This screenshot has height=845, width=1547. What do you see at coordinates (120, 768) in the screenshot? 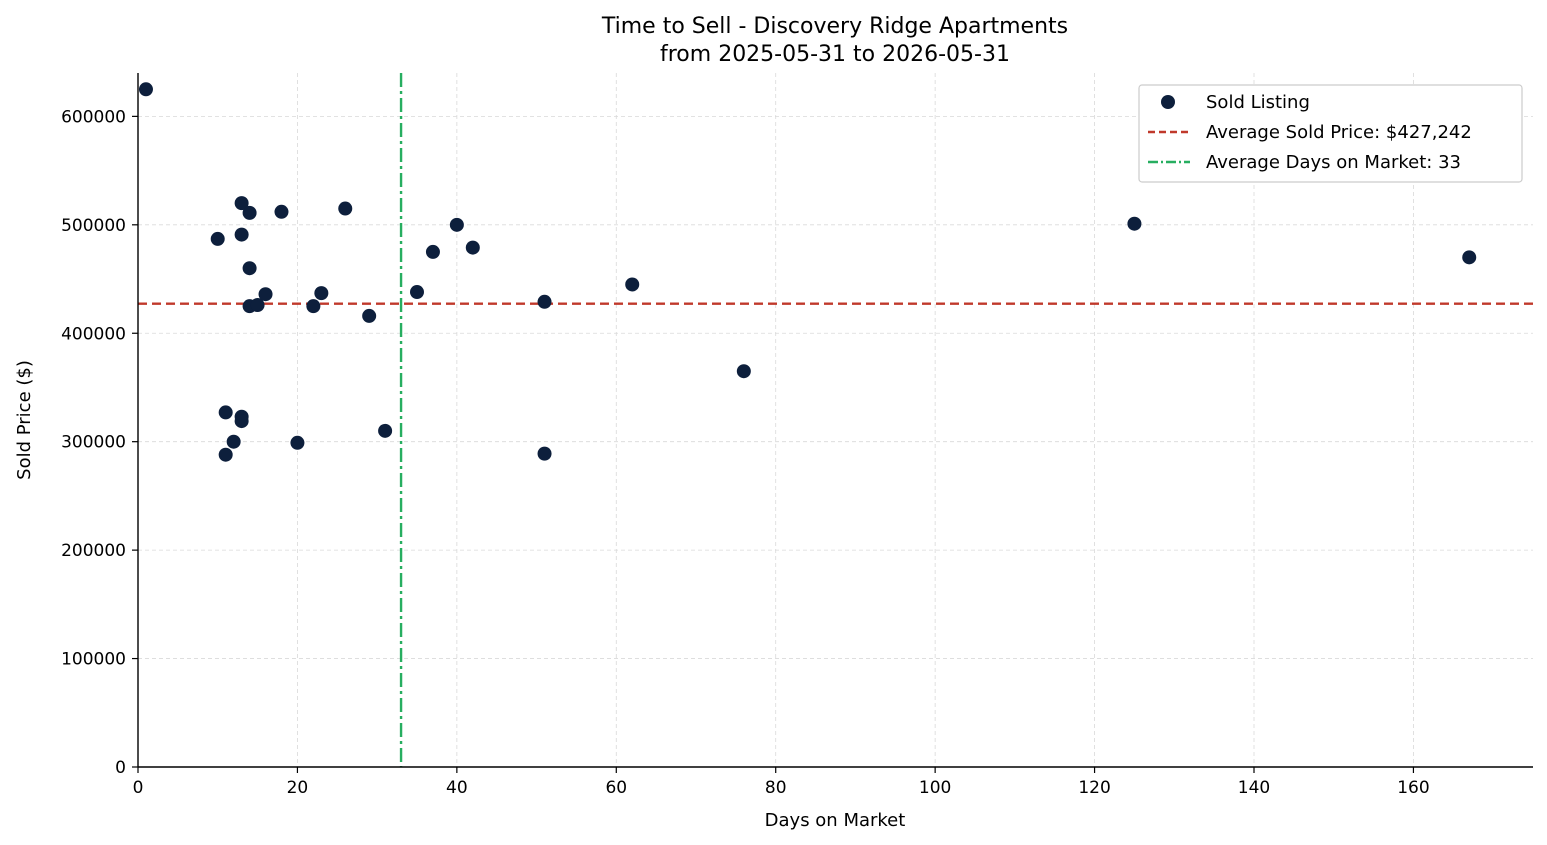
I see `y-tick-label: 0` at bounding box center [120, 768].